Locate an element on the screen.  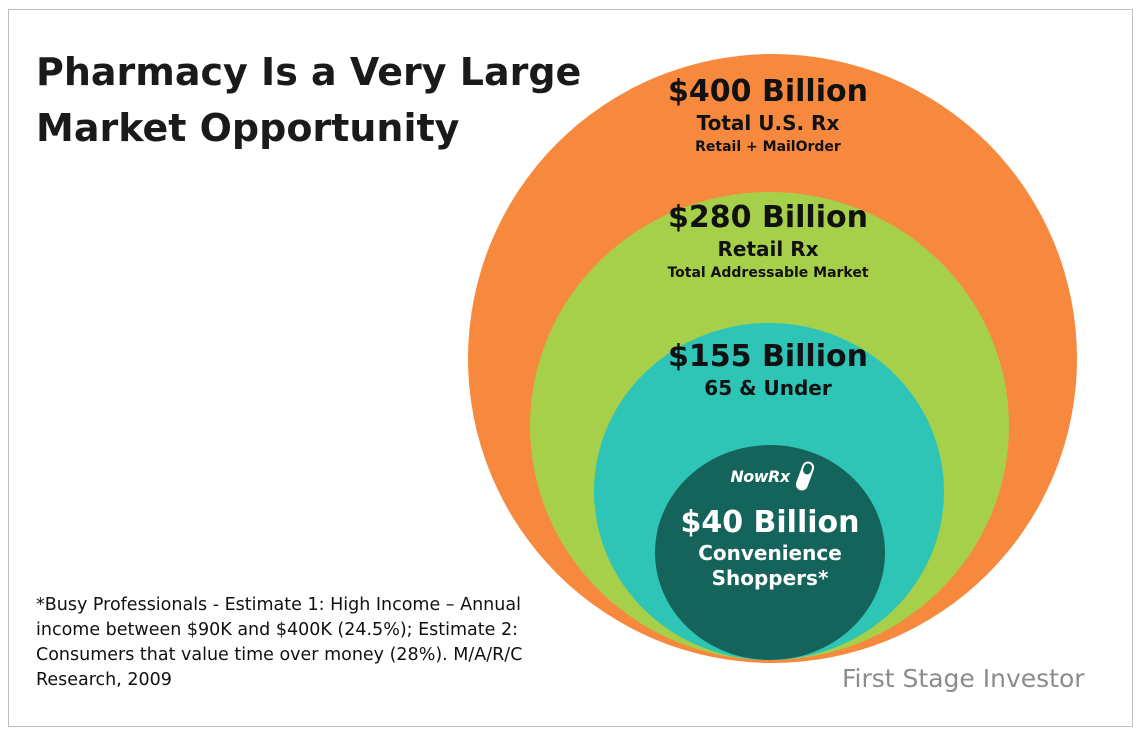
label-65-and-under-name: 65 & Under is located at coordinates (768, 388).